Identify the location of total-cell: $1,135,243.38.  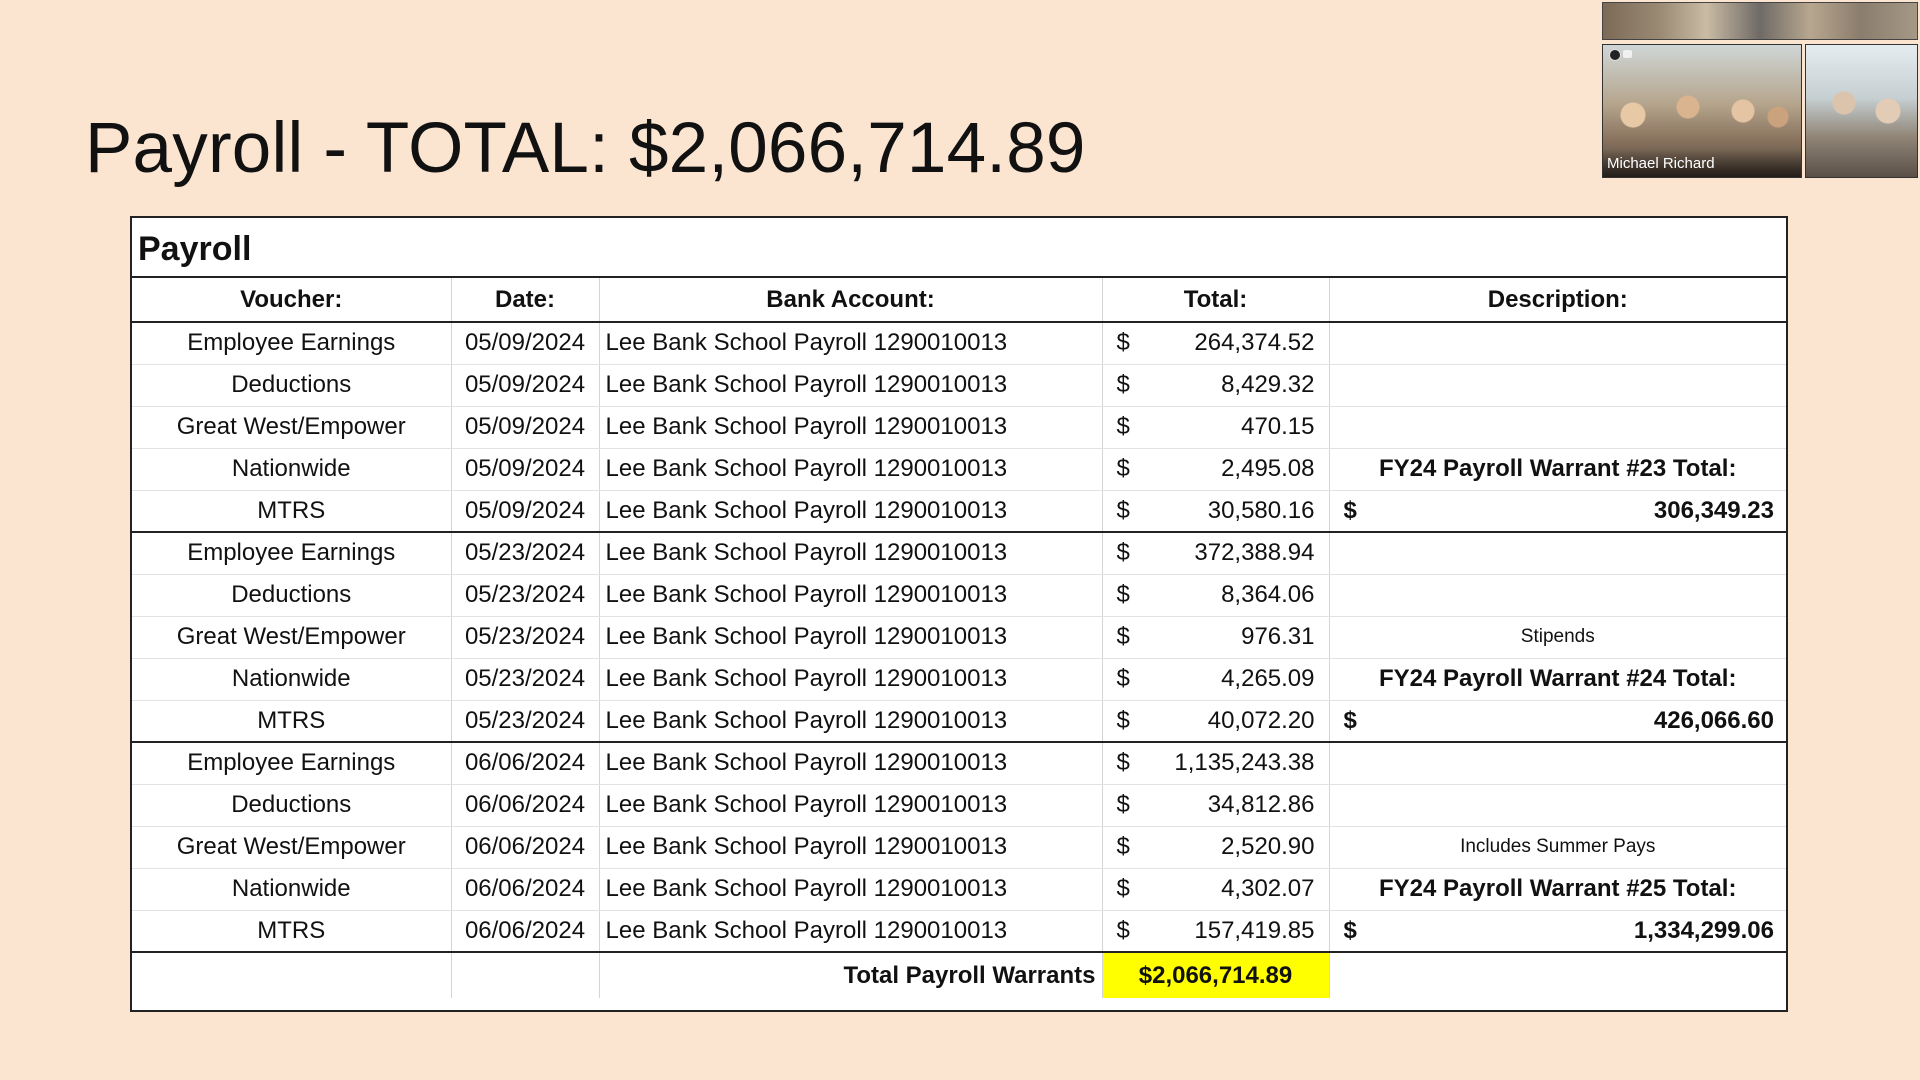
(1216, 763).